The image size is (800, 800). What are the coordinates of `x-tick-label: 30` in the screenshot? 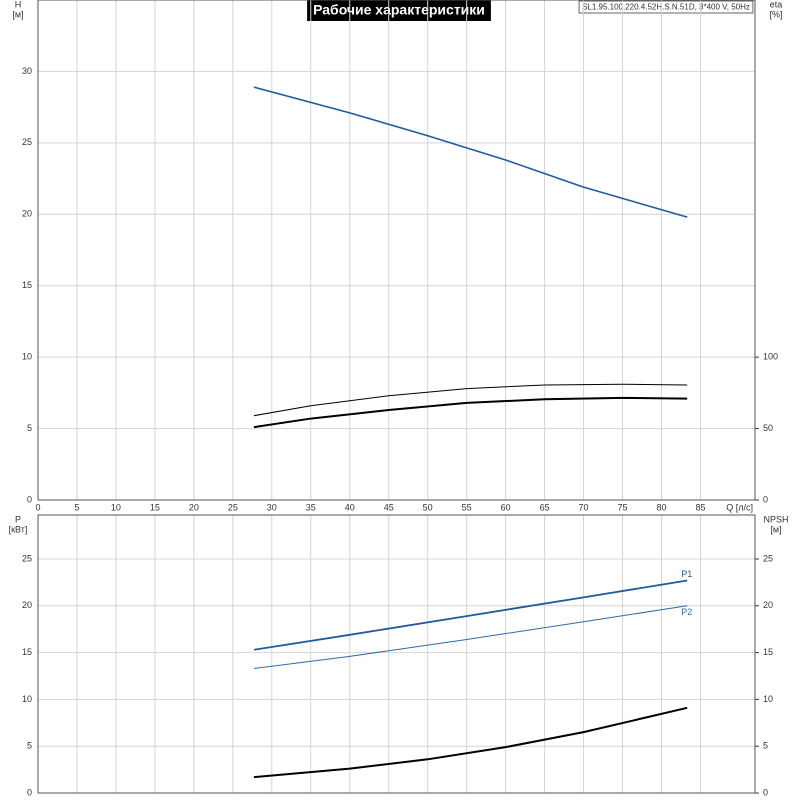 It's located at (272, 507).